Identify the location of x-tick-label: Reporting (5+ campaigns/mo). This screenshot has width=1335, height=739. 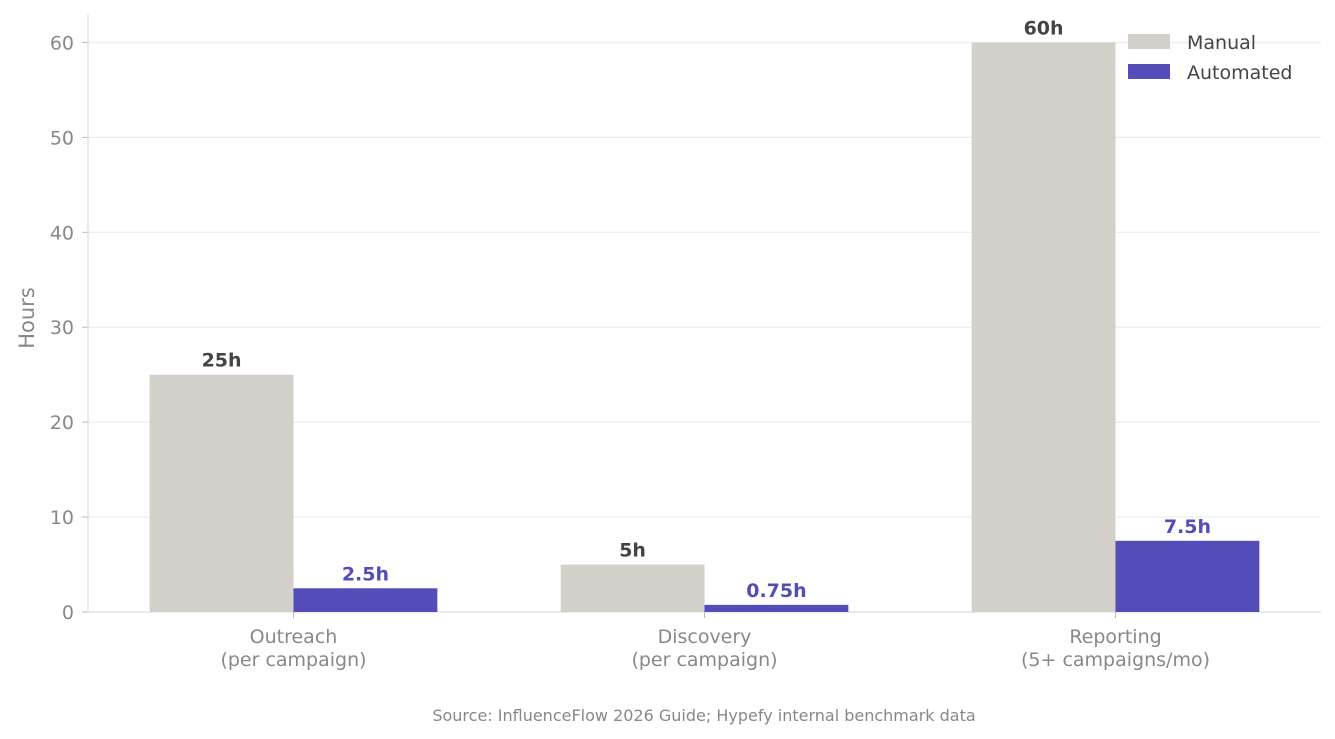
(1115, 648).